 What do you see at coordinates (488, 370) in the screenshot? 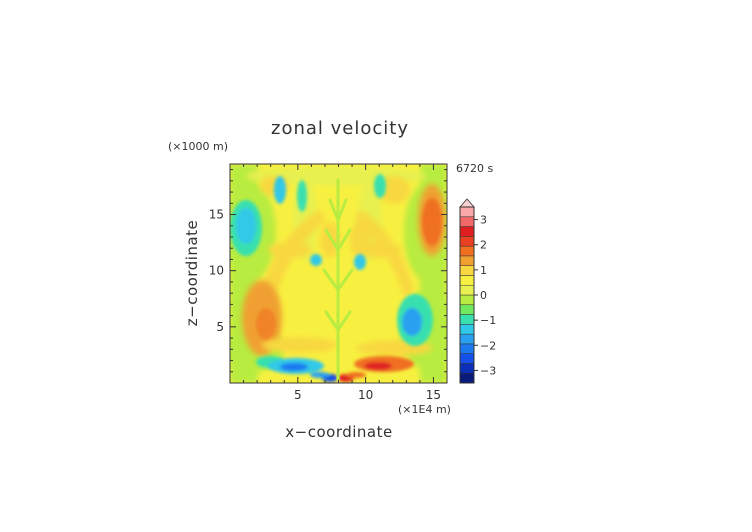
I see `colorbar-tick-label: −3` at bounding box center [488, 370].